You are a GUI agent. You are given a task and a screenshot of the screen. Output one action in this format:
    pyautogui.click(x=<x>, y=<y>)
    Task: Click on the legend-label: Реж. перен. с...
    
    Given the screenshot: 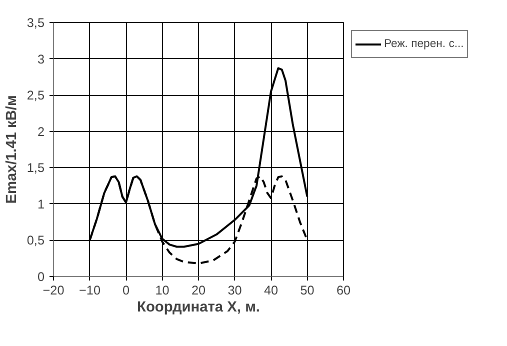 What is the action you would take?
    pyautogui.click(x=424, y=44)
    